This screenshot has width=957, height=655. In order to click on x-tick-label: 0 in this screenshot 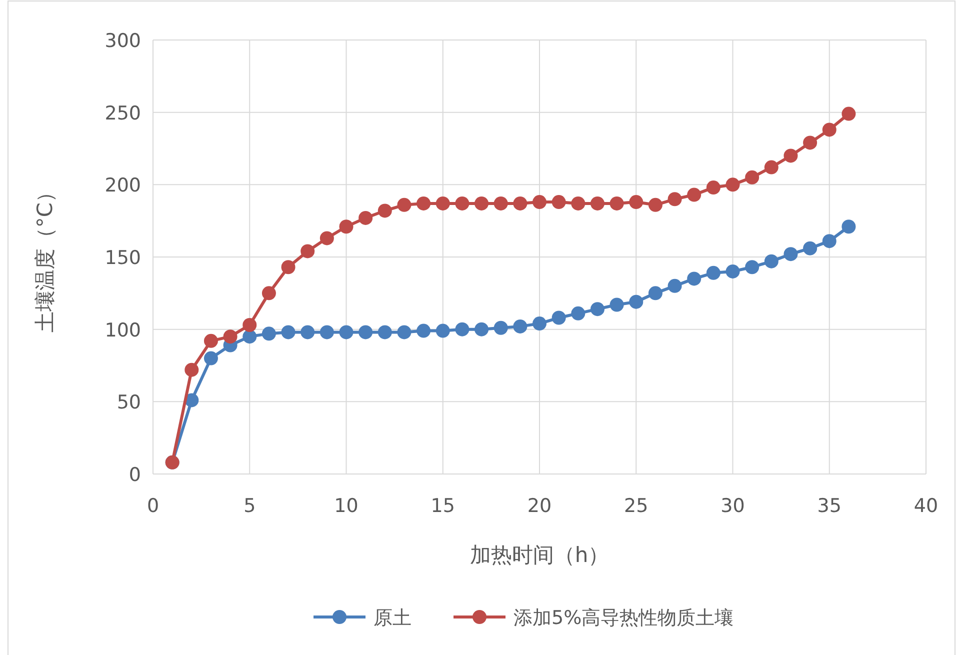, I will do `click(153, 506)`.